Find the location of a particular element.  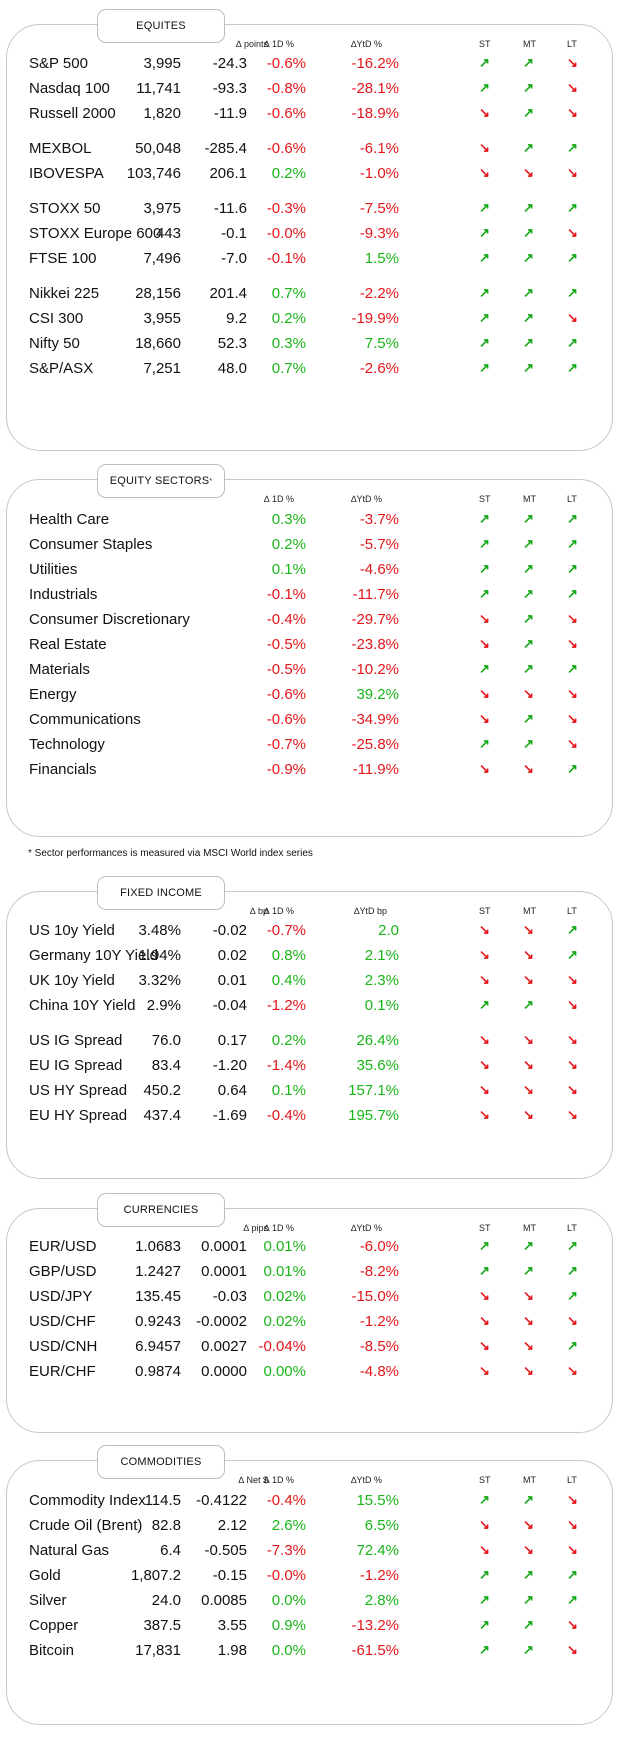

row-name: FTSE 100 is located at coordinates (63, 258).